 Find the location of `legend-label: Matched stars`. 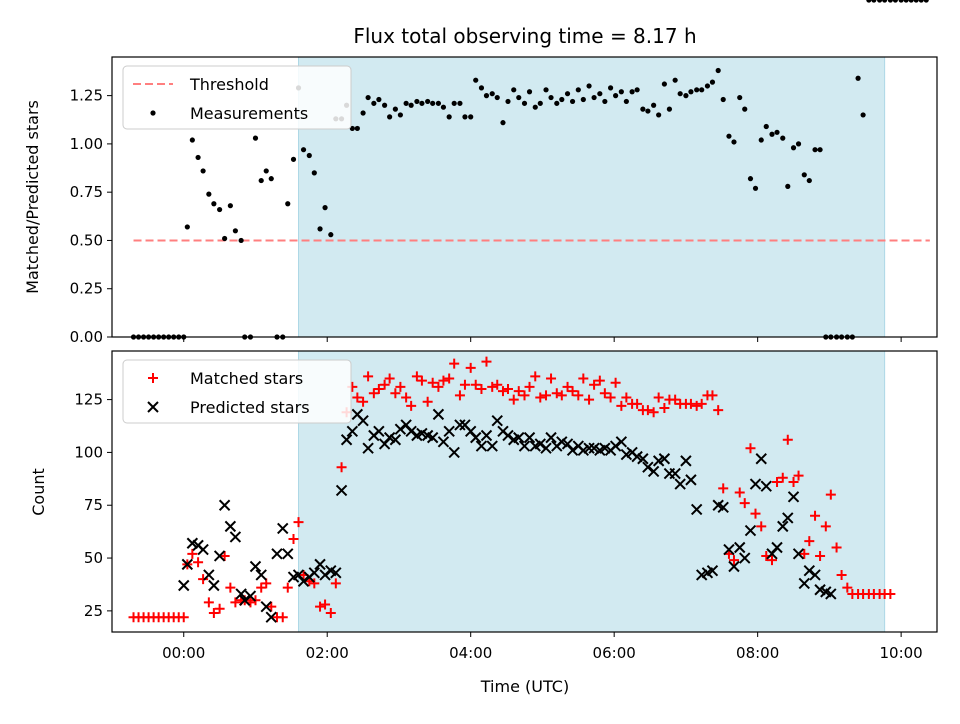

legend-label: Matched stars is located at coordinates (246, 378).